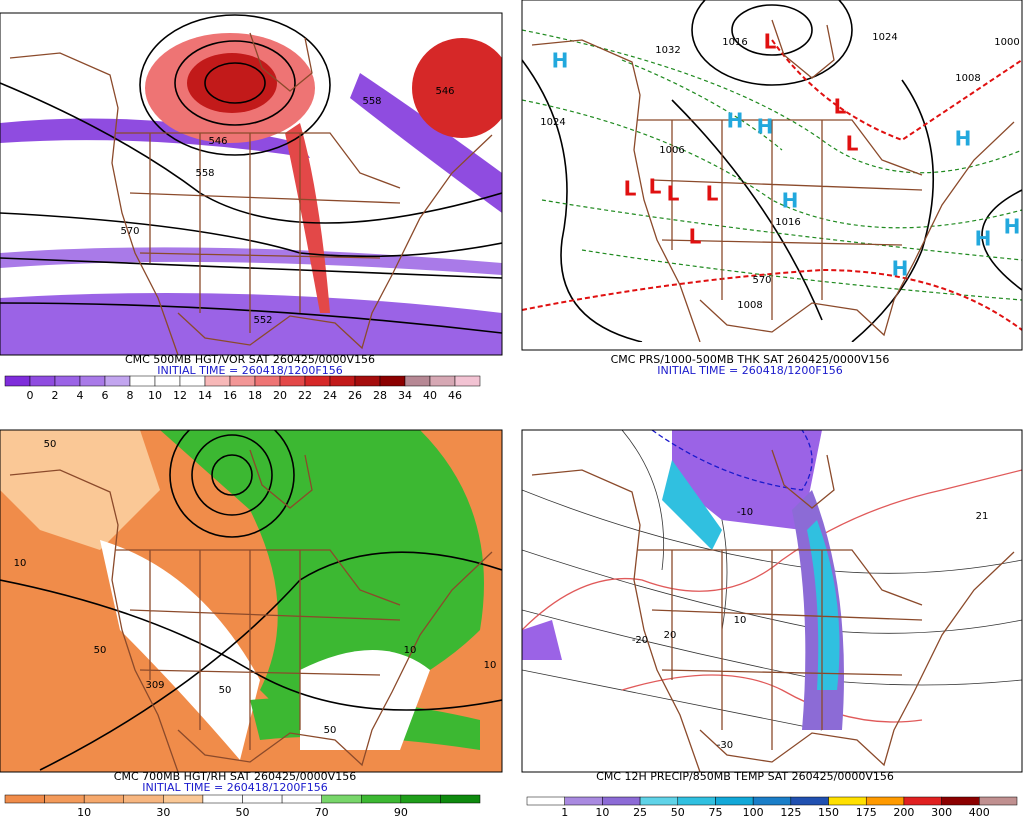  I want to click on colorbar-label: 28, so click(380, 395).